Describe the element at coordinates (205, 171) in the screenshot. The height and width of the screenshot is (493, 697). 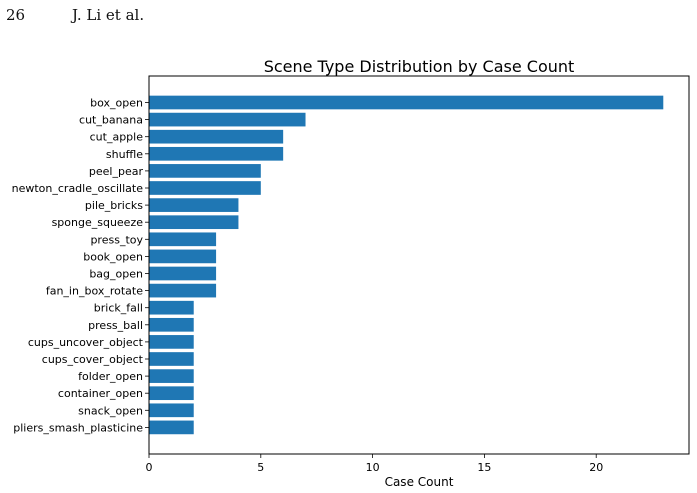
I see `bar-peel-pear` at that location.